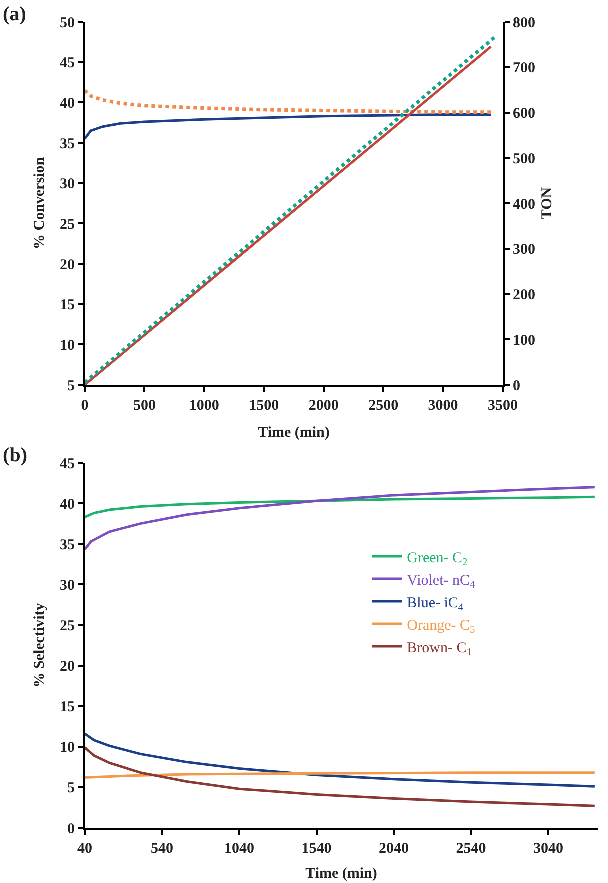 The image size is (608, 883). Describe the element at coordinates (524, 296) in the screenshot. I see `y2-tick-label: 200` at that location.